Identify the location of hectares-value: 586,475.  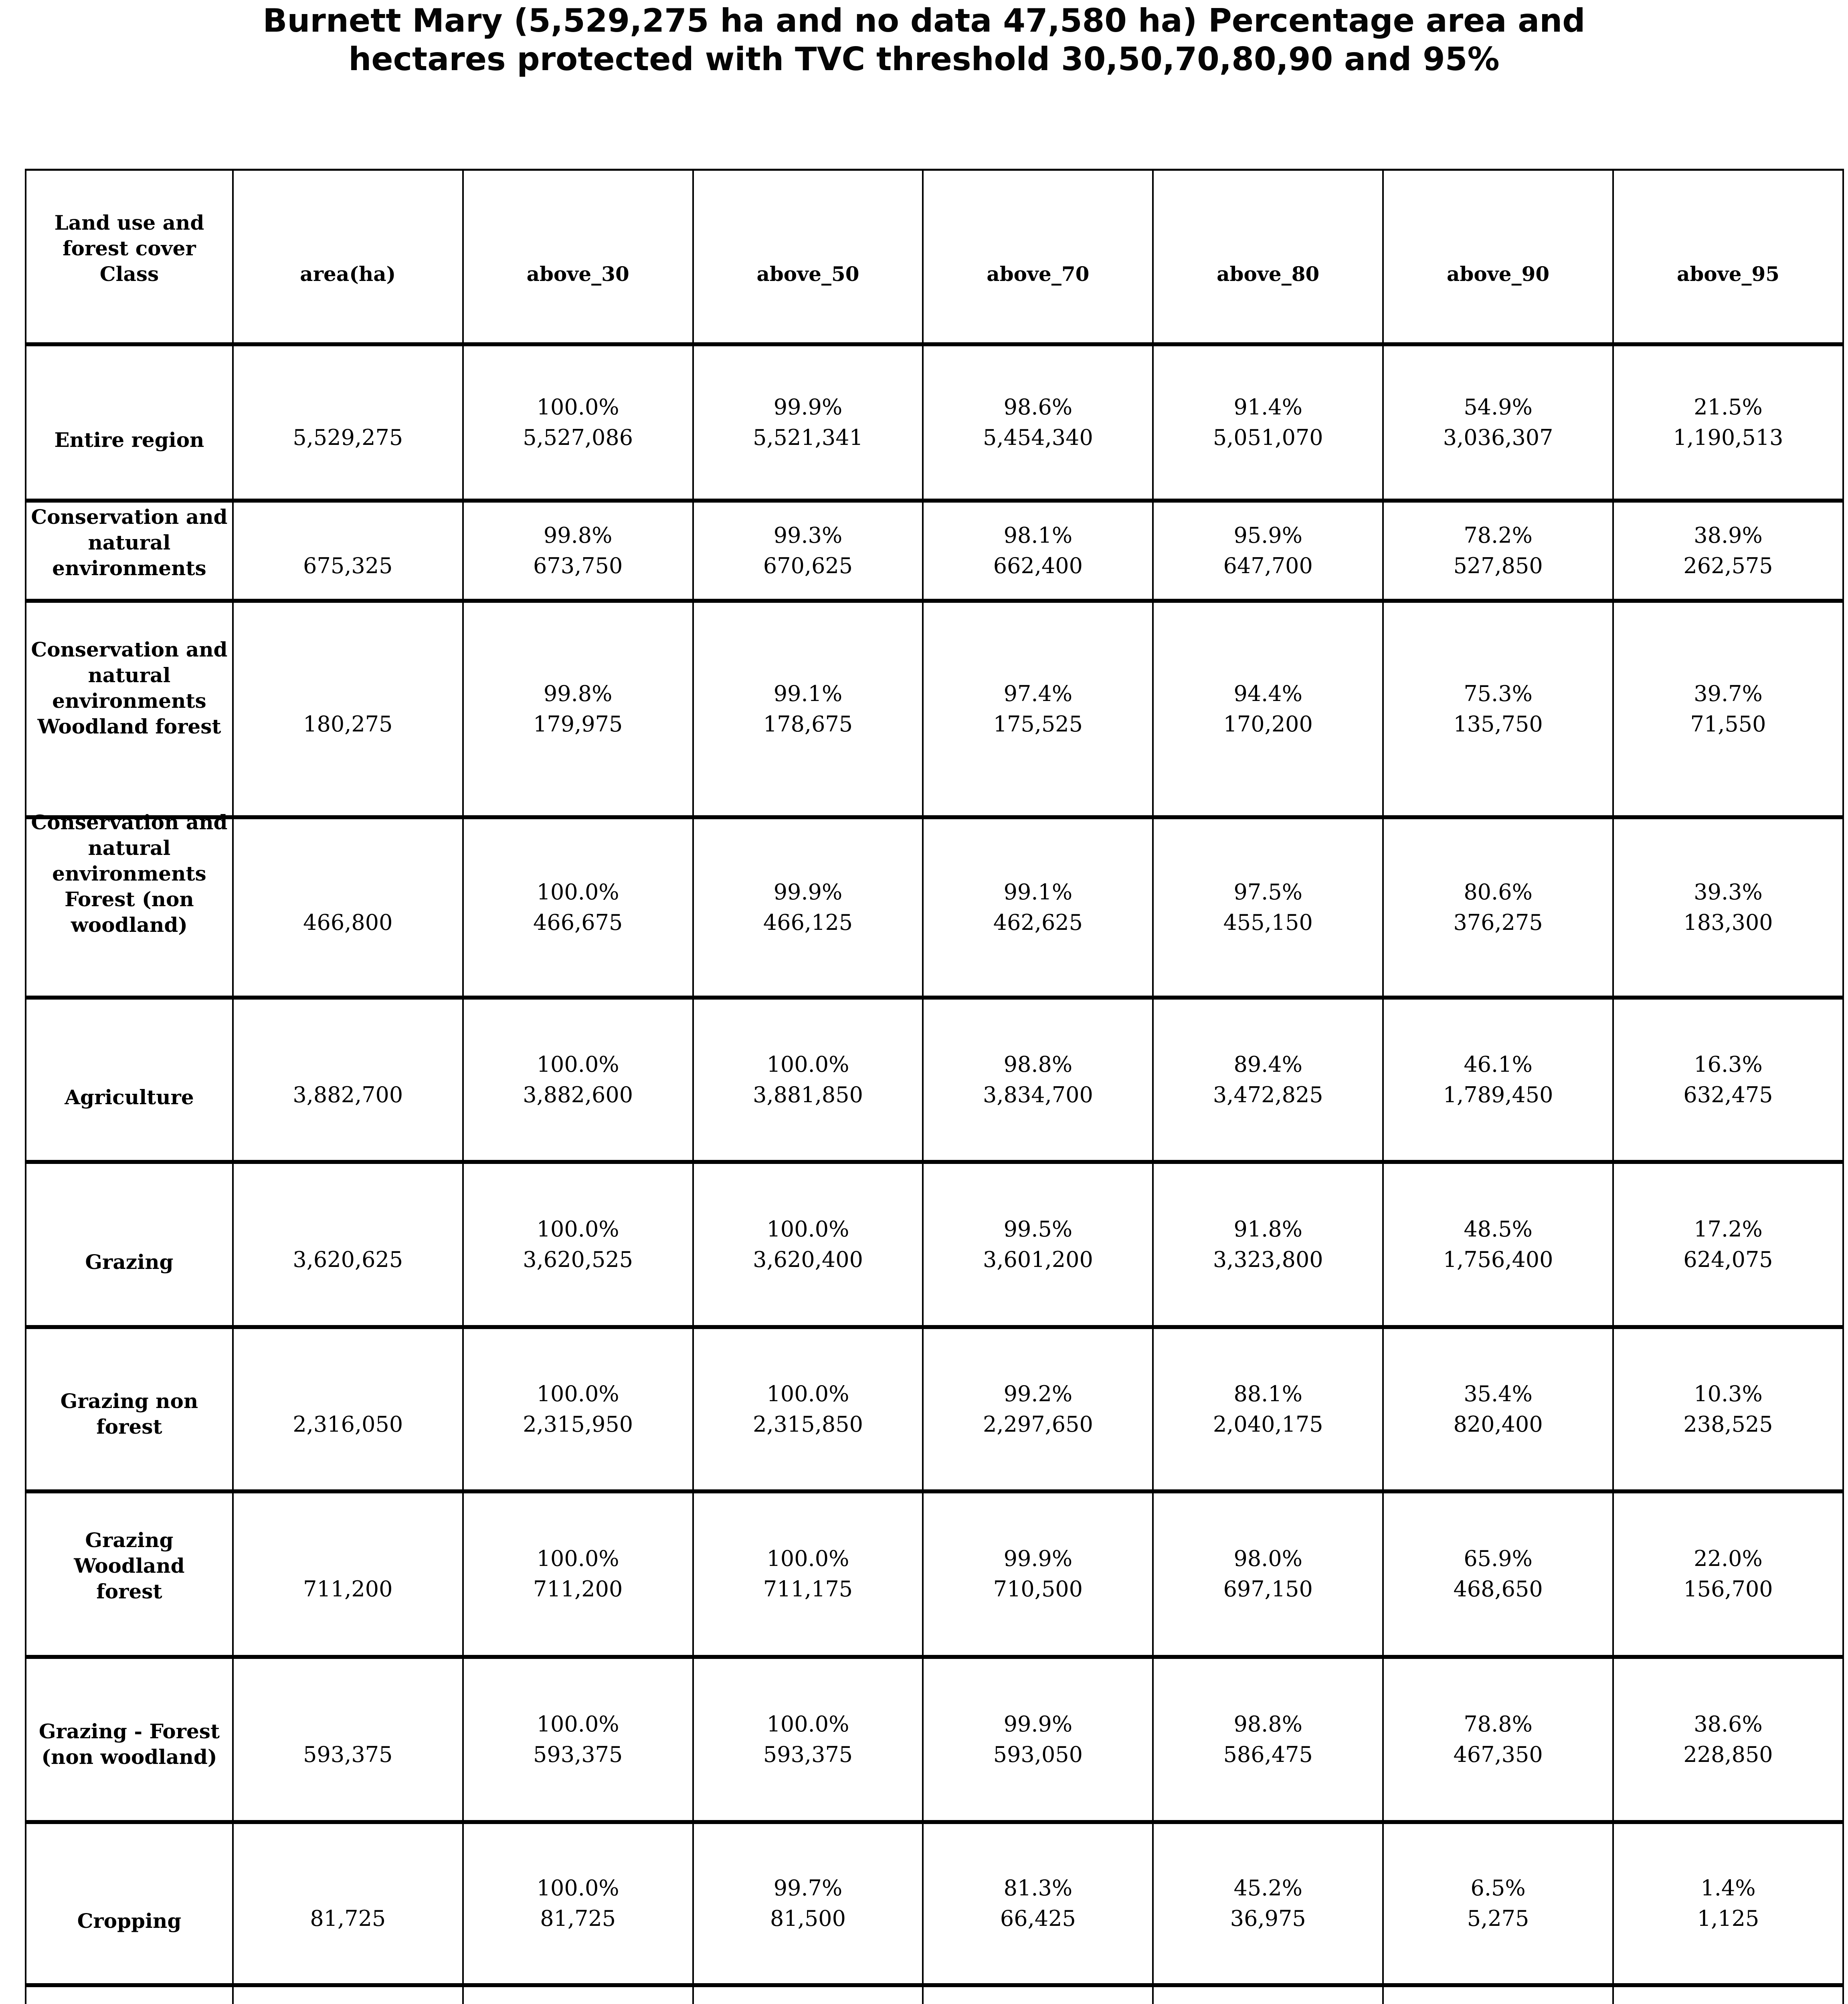
(1268, 1754).